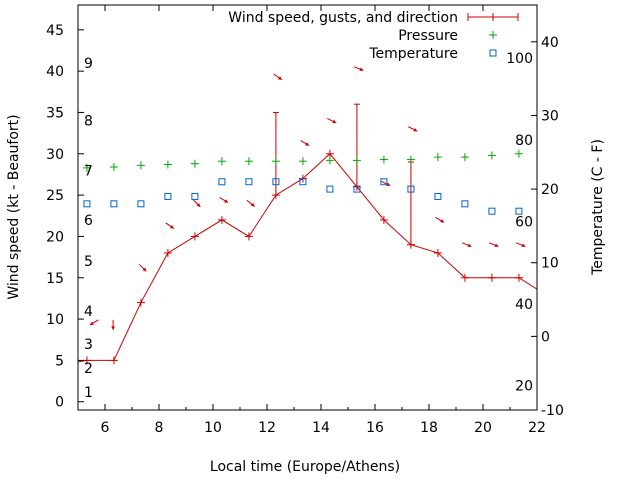 This screenshot has width=640, height=480. Describe the element at coordinates (545, 337) in the screenshot. I see `y2-tick-label: 0` at that location.